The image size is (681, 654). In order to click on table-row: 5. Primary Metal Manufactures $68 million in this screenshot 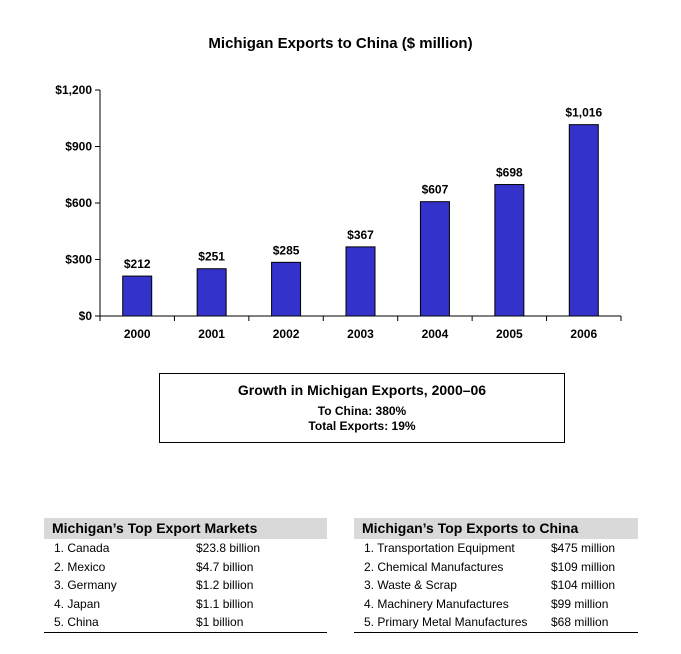, I will do `click(496, 622)`.